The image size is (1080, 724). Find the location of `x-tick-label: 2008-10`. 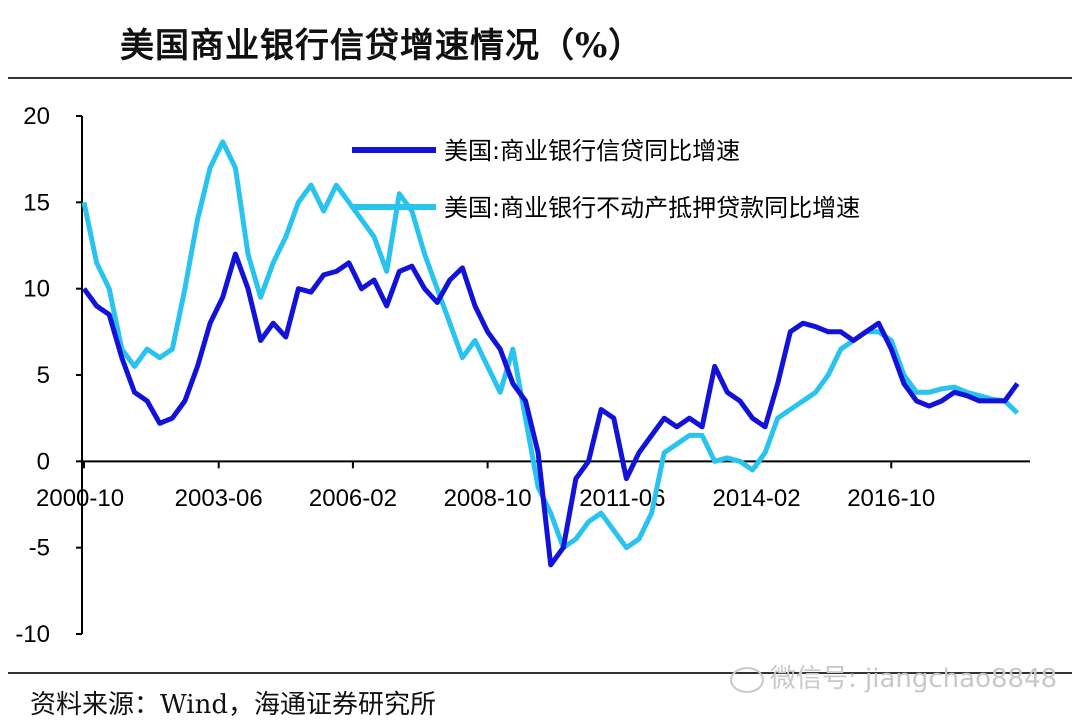

x-tick-label: 2008-10 is located at coordinates (488, 498).